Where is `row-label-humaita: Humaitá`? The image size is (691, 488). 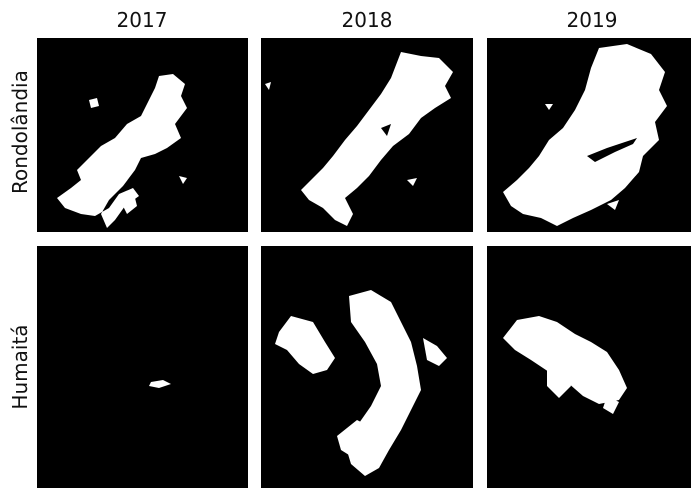
row-label-humaita: Humaitá is located at coordinates (20, 367).